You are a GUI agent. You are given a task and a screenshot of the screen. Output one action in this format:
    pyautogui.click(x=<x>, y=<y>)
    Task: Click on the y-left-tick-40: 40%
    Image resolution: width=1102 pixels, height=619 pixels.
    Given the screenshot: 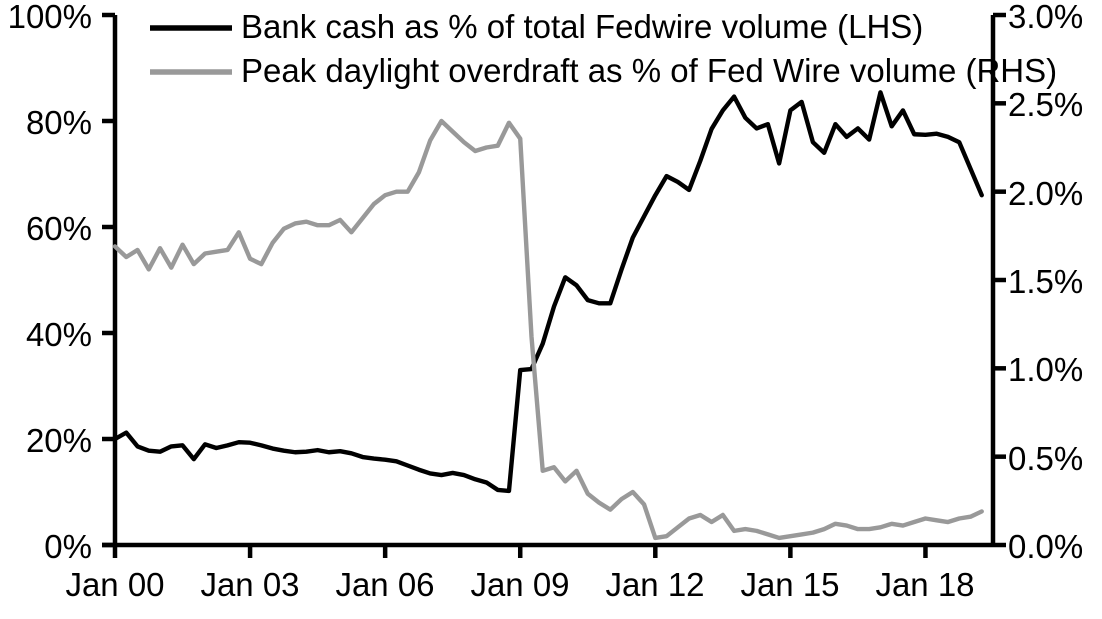 What is the action you would take?
    pyautogui.click(x=58, y=334)
    